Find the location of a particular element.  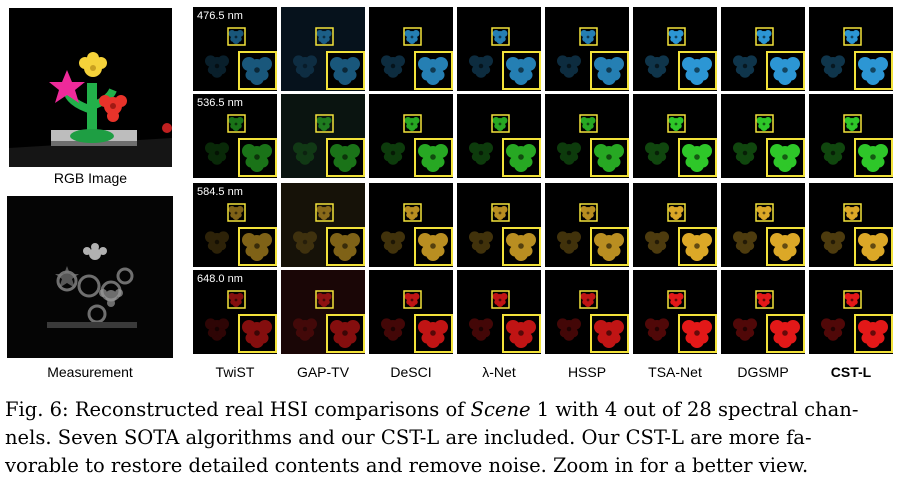

rgb-image is located at coordinates (90, 87).